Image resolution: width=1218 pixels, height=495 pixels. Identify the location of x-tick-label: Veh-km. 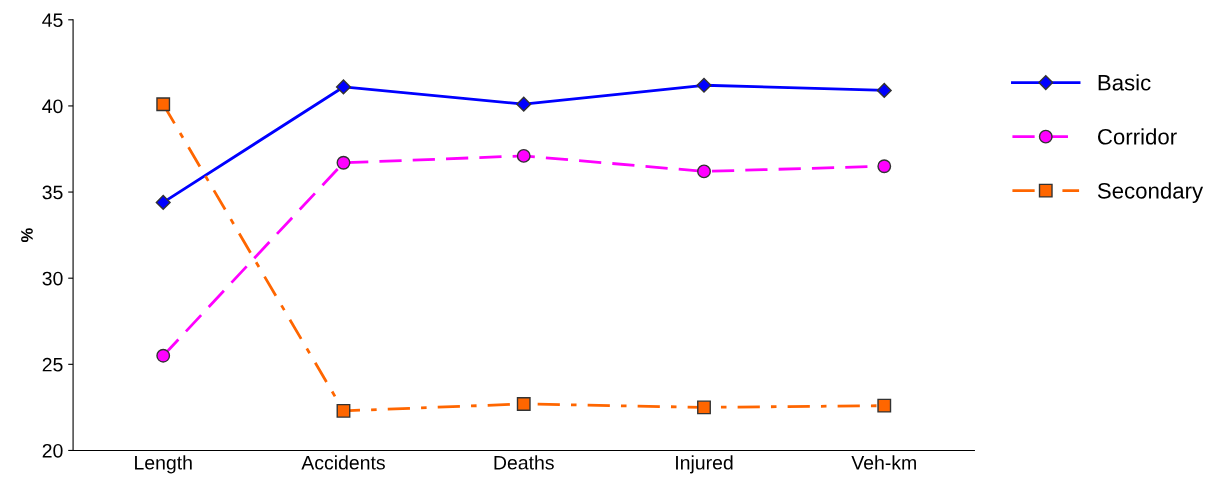
(883, 462).